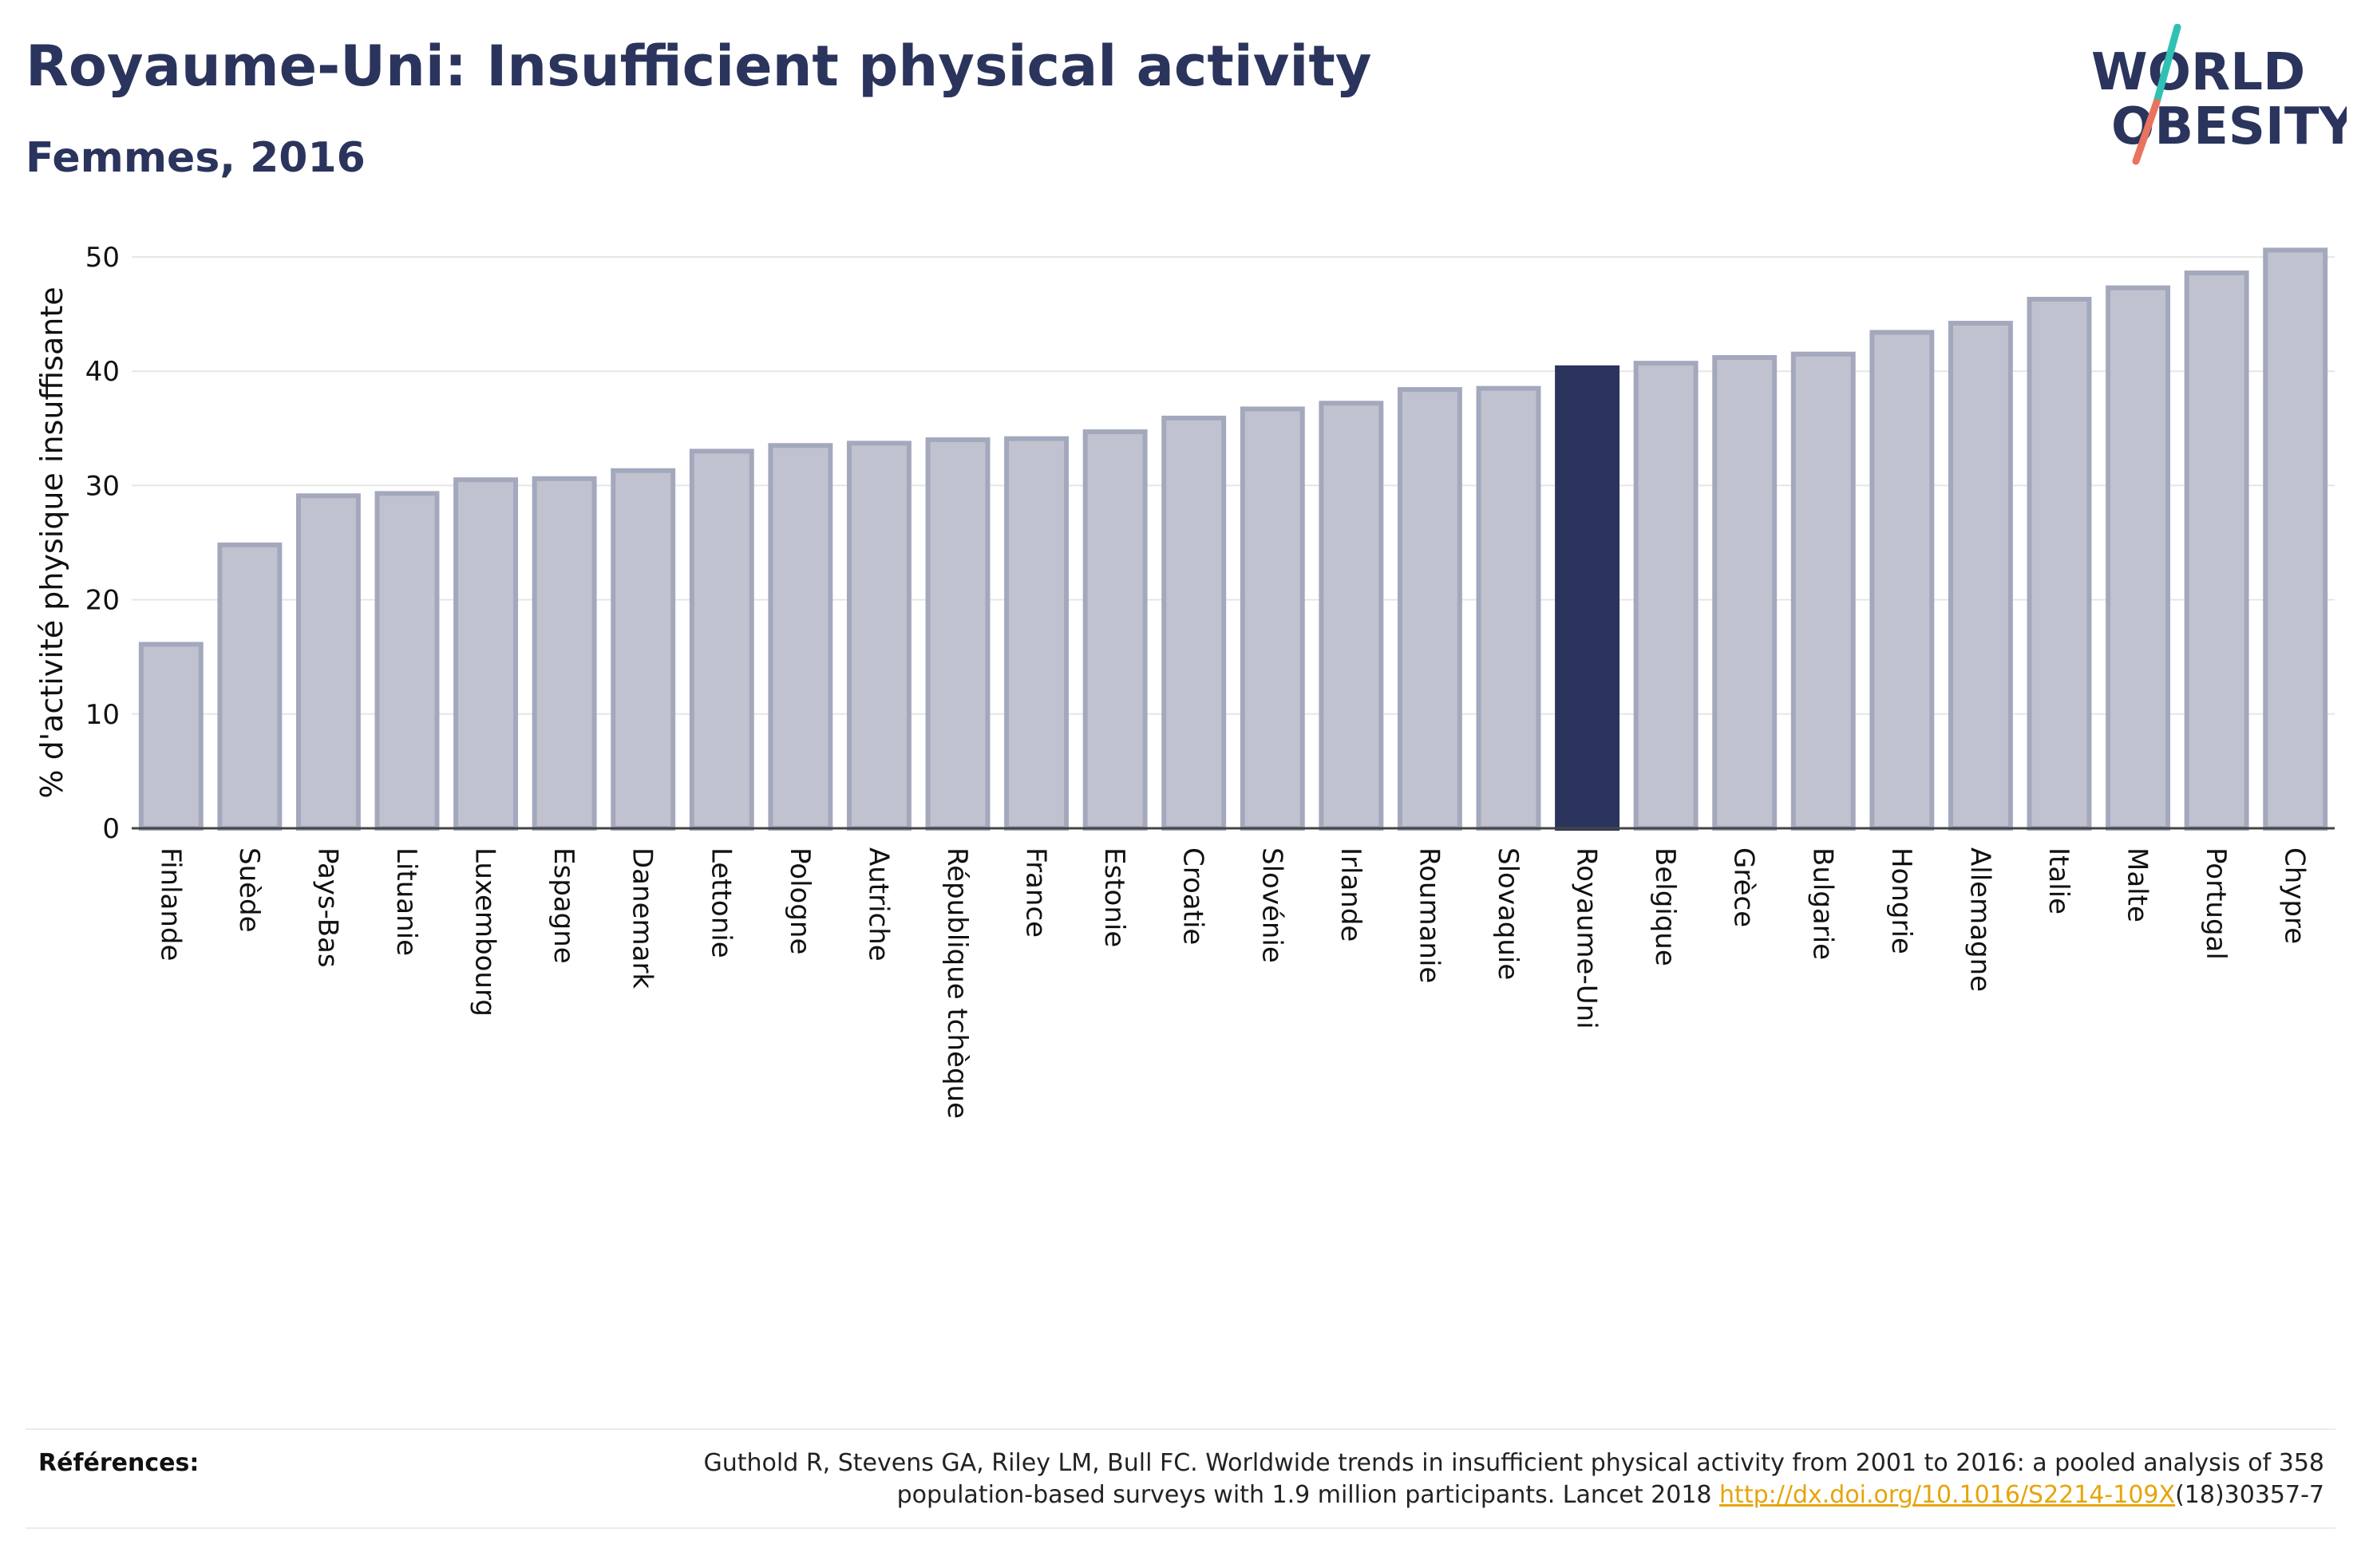  What do you see at coordinates (102, 715) in the screenshot?
I see `y-tick-label: 10` at bounding box center [102, 715].